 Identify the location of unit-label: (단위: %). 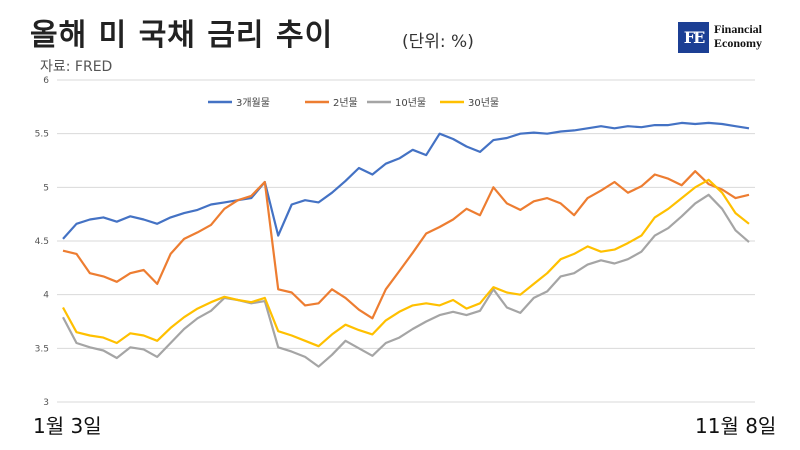
(438, 42).